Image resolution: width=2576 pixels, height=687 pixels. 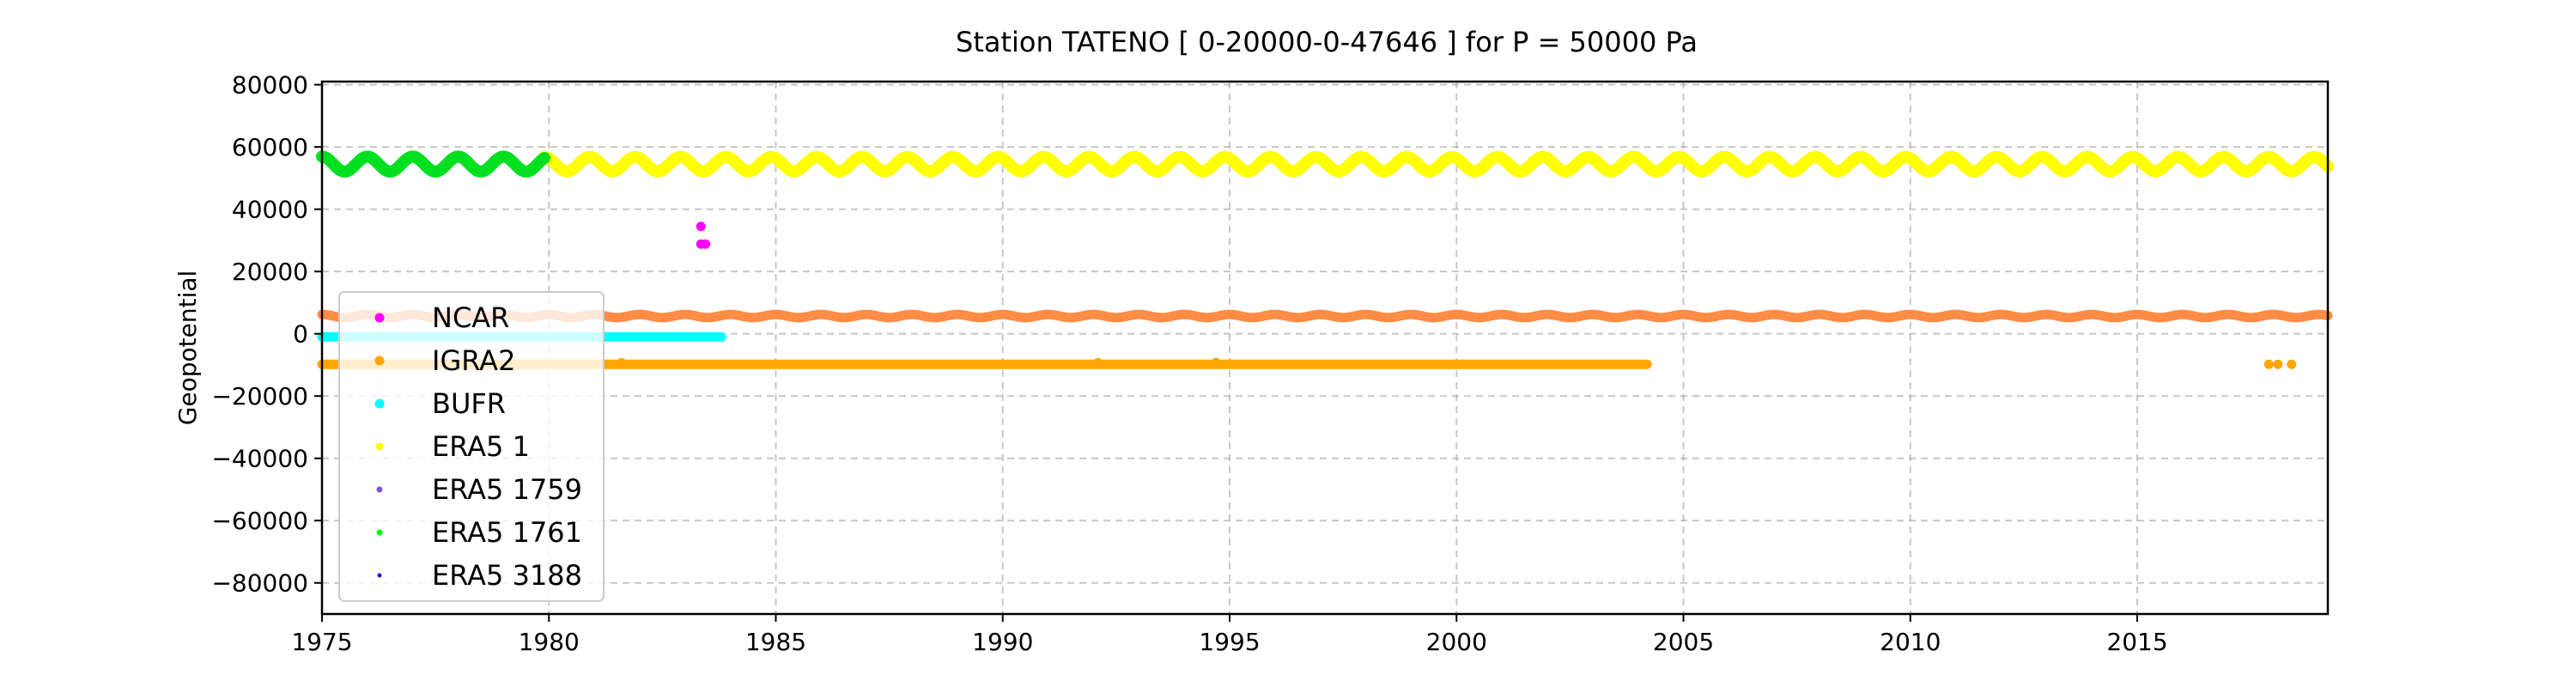 I want to click on x-tick-label: 2000, so click(x=1456, y=642).